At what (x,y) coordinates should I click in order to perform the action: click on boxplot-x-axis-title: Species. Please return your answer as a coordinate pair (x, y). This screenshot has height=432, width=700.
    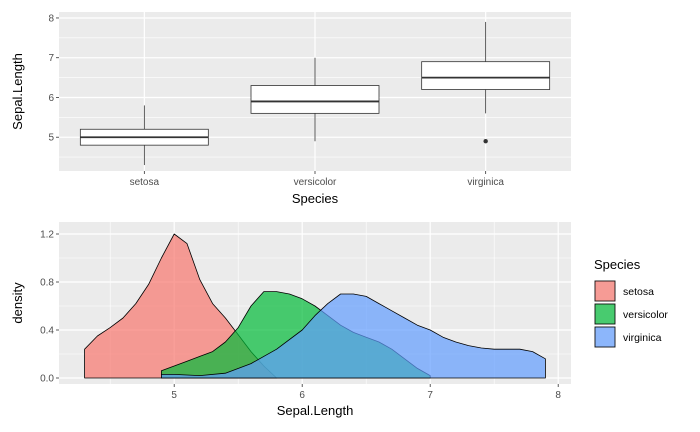
    Looking at the image, I should click on (315, 198).